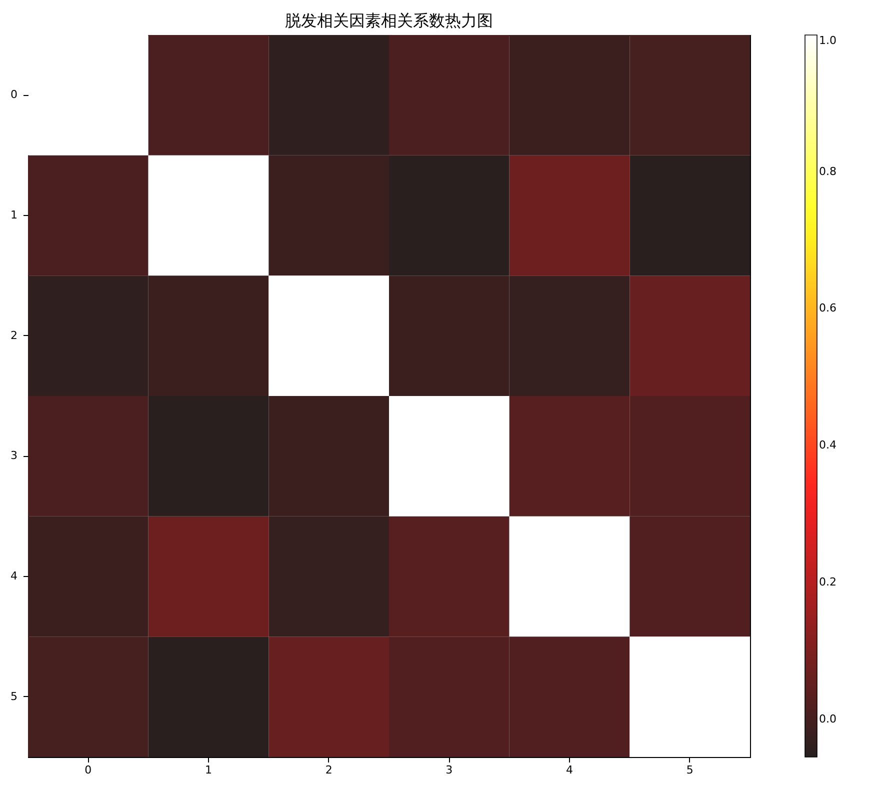 This screenshot has height=790, width=885. I want to click on color-bar-label: 0.6, so click(827, 308).